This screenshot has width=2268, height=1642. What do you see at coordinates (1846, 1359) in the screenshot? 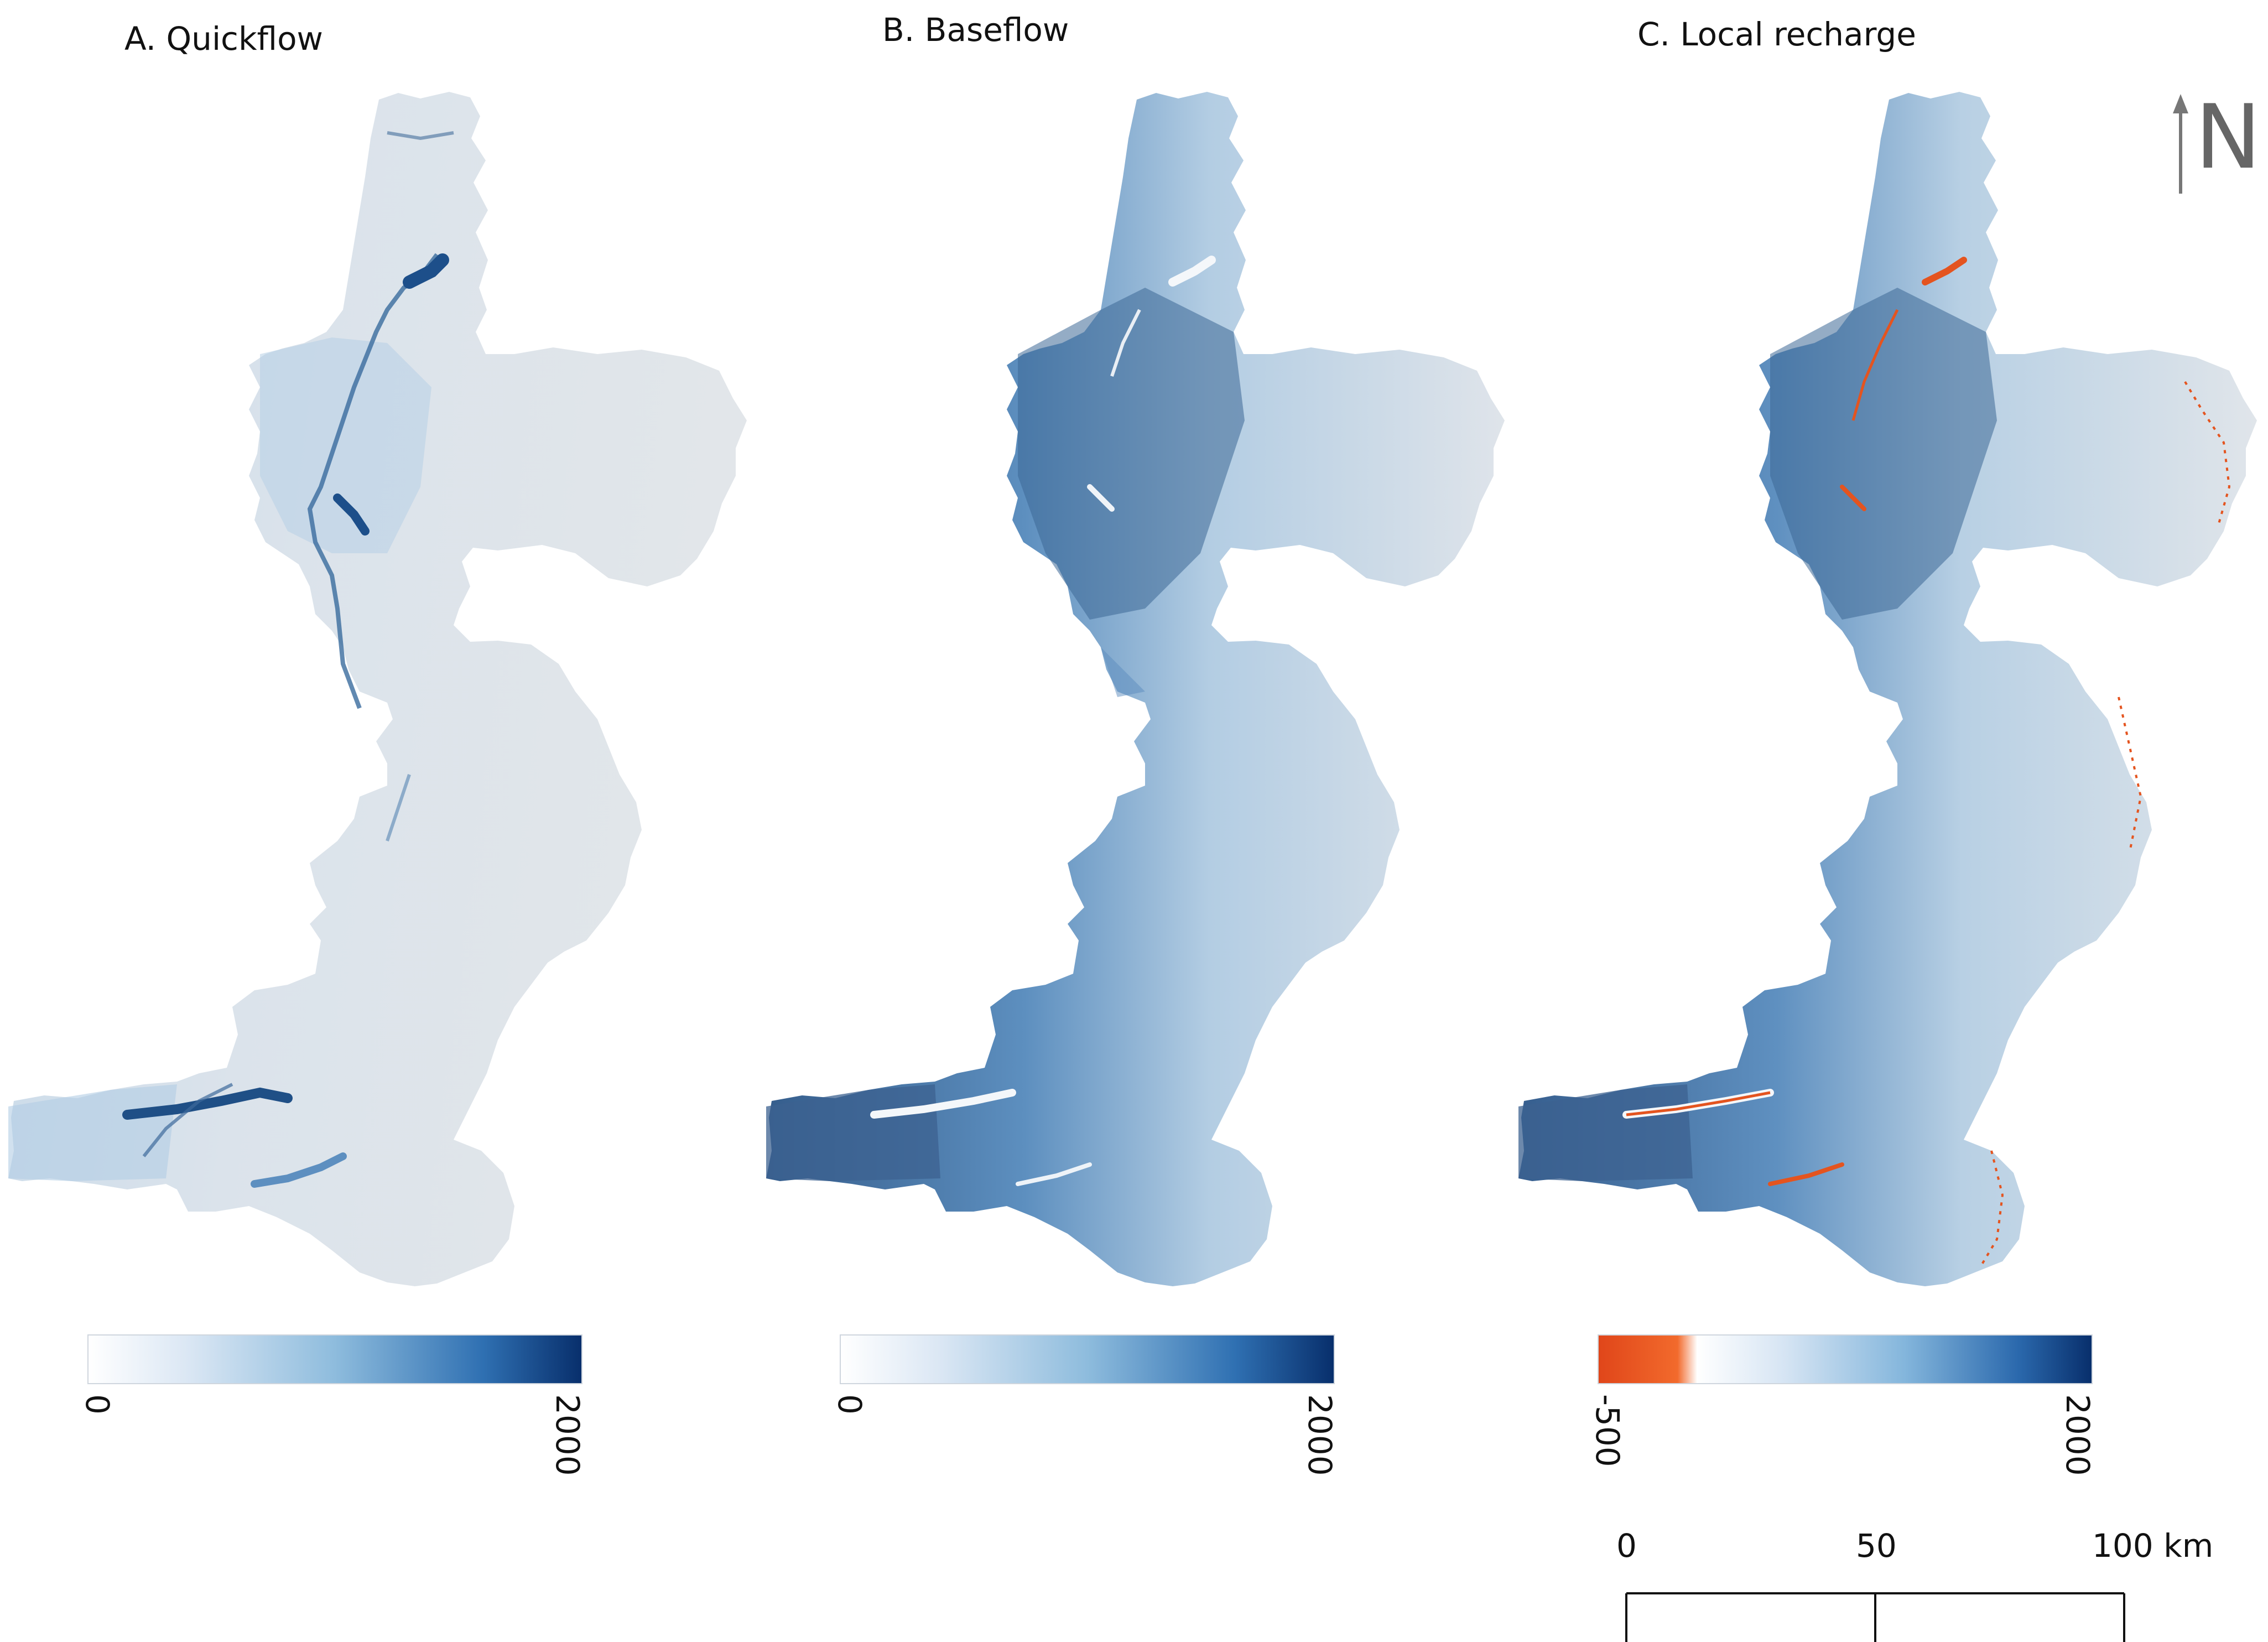
I see `legend-colorbar-local-recharge` at bounding box center [1846, 1359].